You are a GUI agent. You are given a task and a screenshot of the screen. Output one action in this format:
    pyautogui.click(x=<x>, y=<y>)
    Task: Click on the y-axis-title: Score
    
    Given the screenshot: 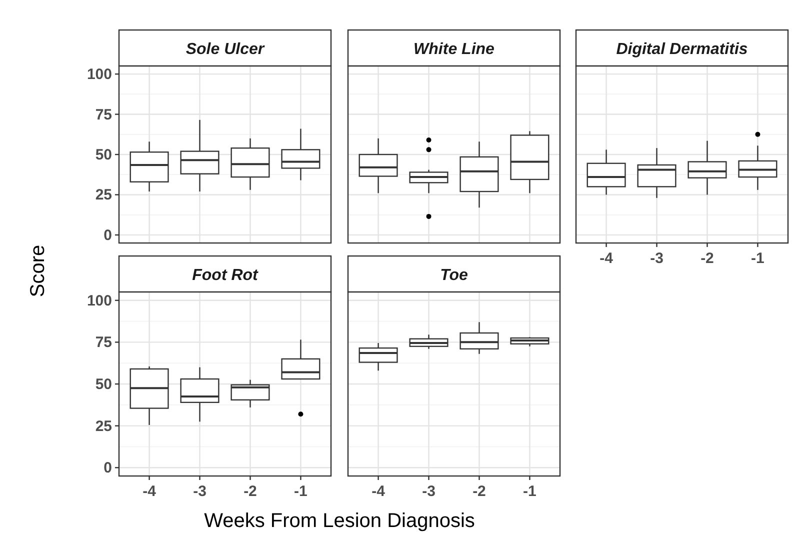 What is the action you would take?
    pyautogui.click(x=38, y=271)
    